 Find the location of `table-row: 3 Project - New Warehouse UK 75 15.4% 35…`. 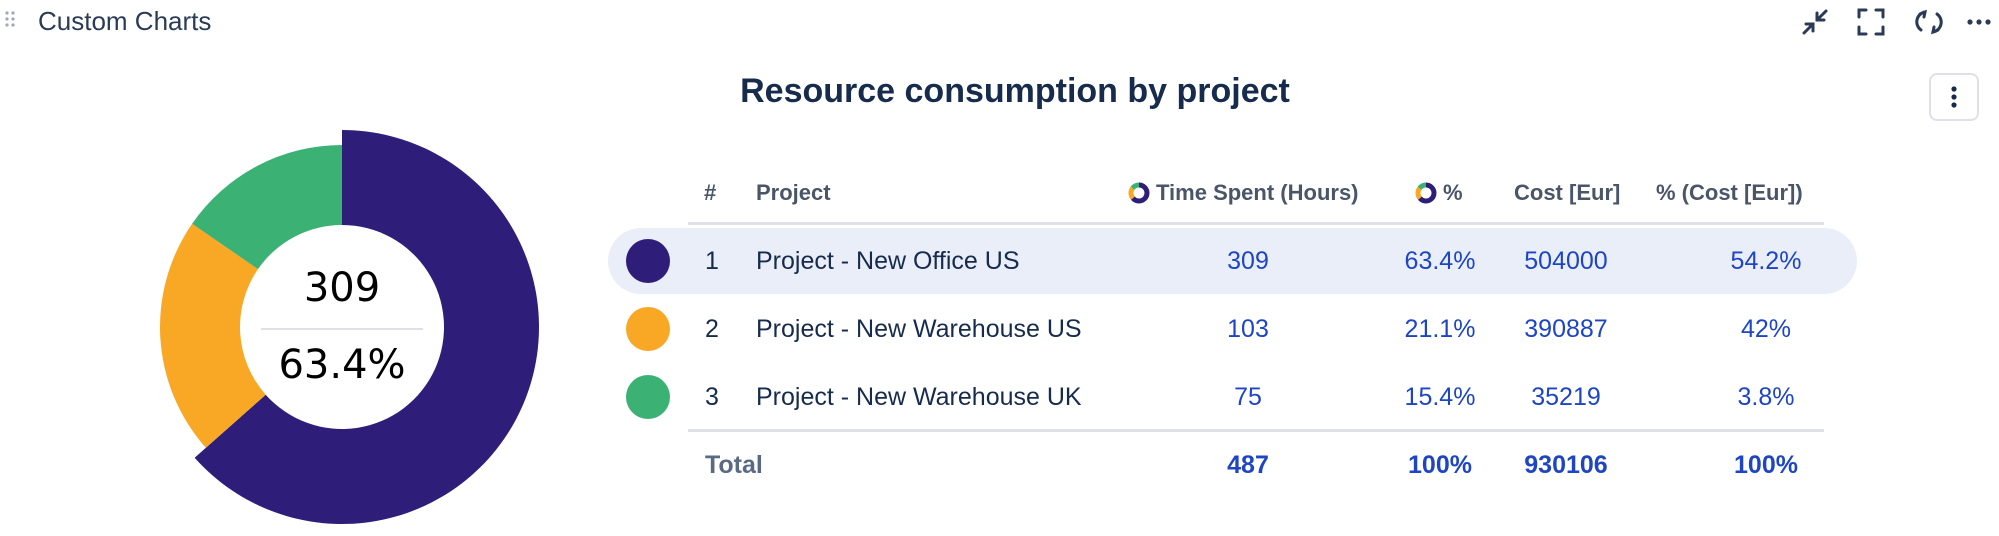

table-row: 3 Project - New Warehouse UK 75 15.4% 35… is located at coordinates (999, 397).